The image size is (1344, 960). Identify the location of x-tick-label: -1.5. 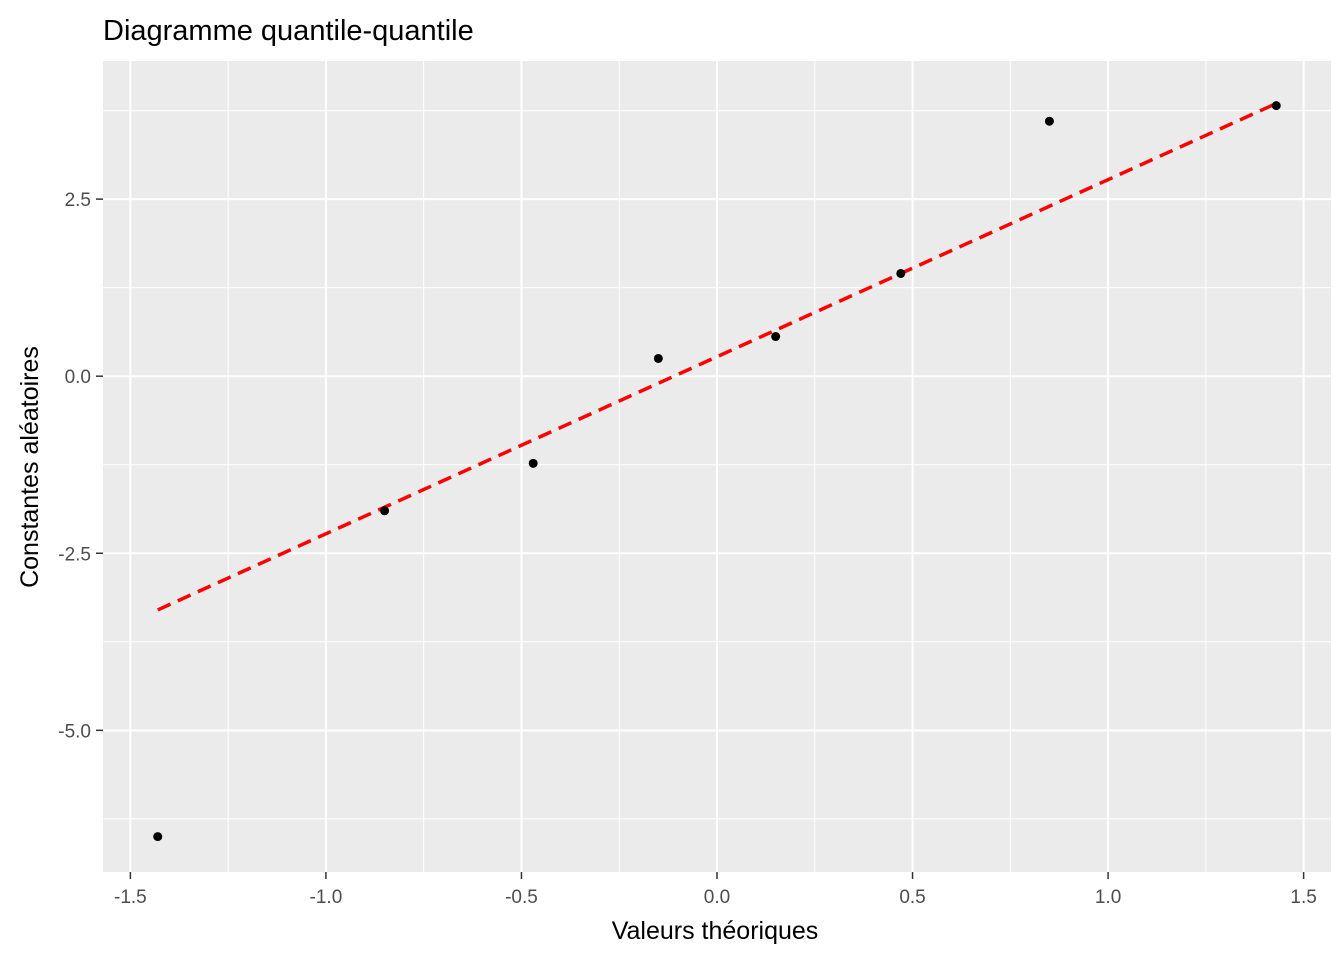
(130, 897).